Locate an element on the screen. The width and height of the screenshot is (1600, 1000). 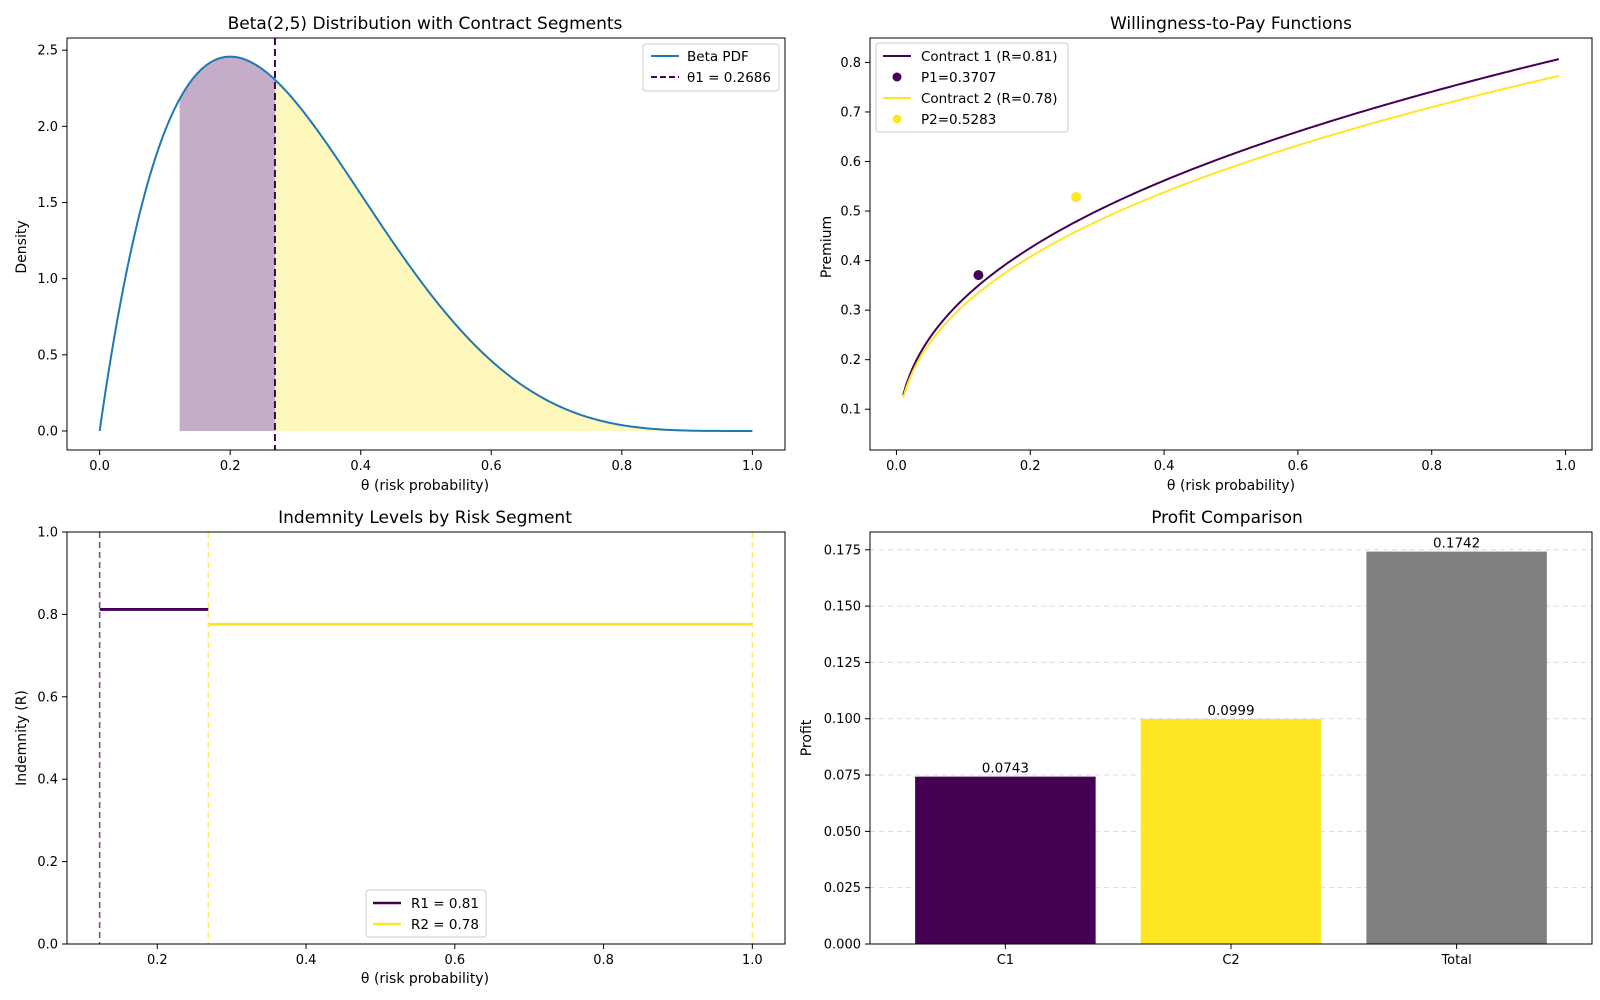
profit-bar-c1 is located at coordinates (1005, 860).